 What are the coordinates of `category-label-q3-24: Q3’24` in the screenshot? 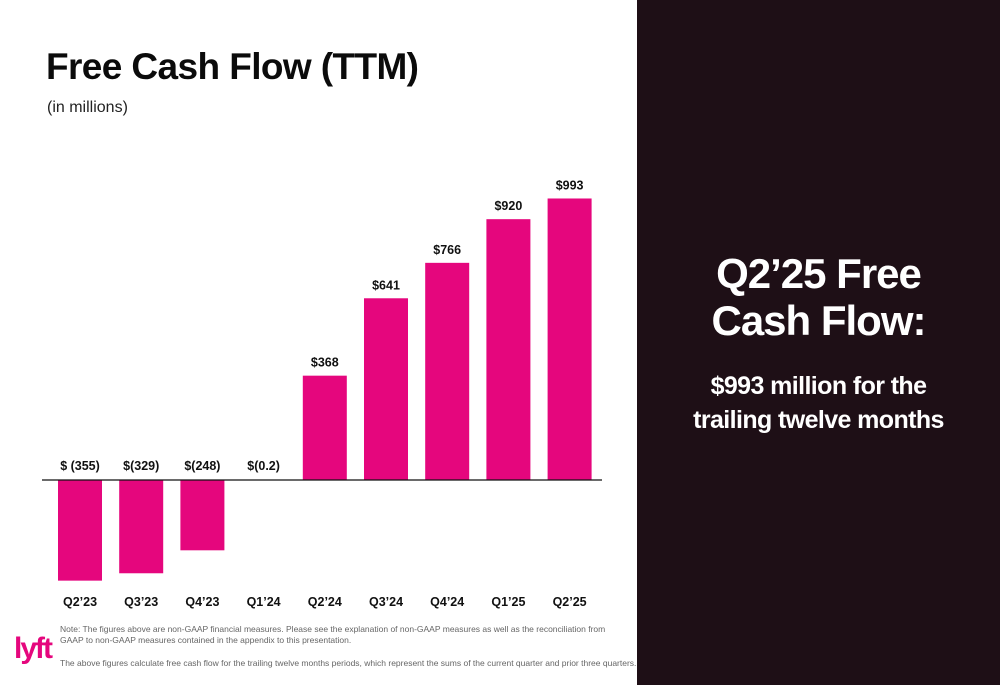 It's located at (386, 602).